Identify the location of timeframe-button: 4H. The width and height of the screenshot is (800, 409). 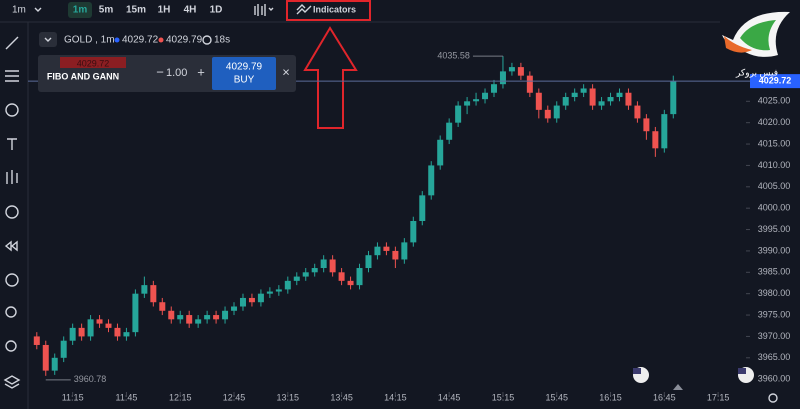
(190, 10).